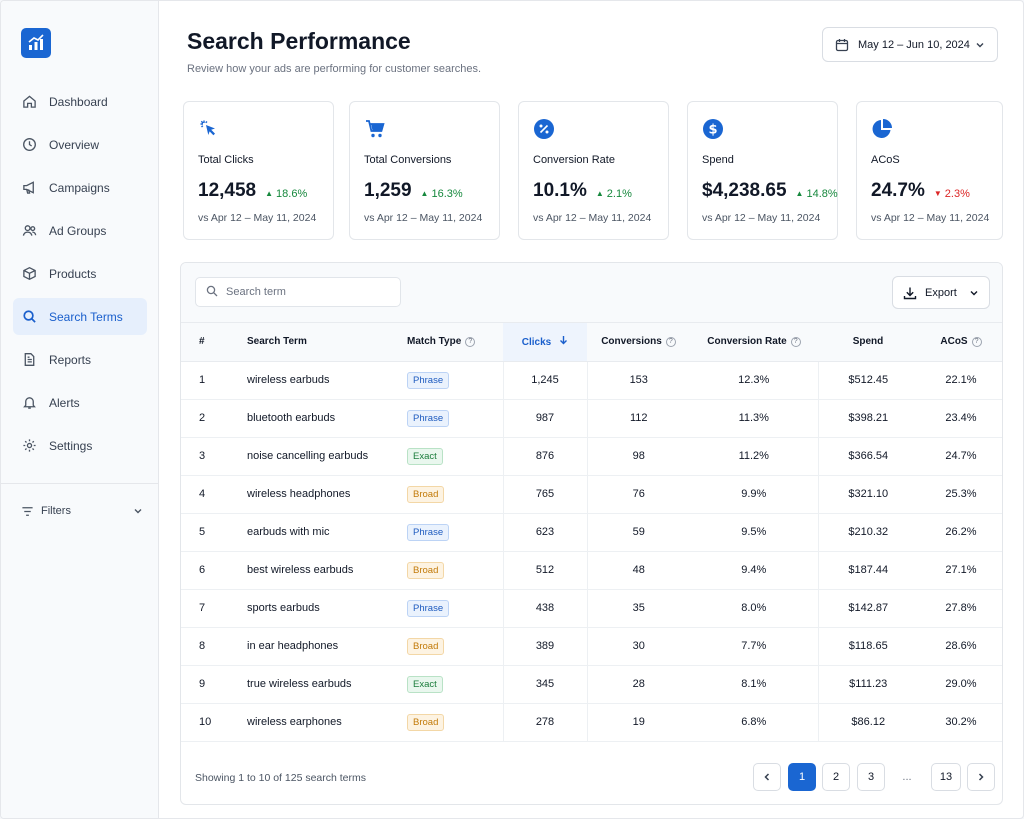 The width and height of the screenshot is (1024, 819). Describe the element at coordinates (951, 193) in the screenshot. I see `kpi-delta: ▼ 2.3%` at that location.